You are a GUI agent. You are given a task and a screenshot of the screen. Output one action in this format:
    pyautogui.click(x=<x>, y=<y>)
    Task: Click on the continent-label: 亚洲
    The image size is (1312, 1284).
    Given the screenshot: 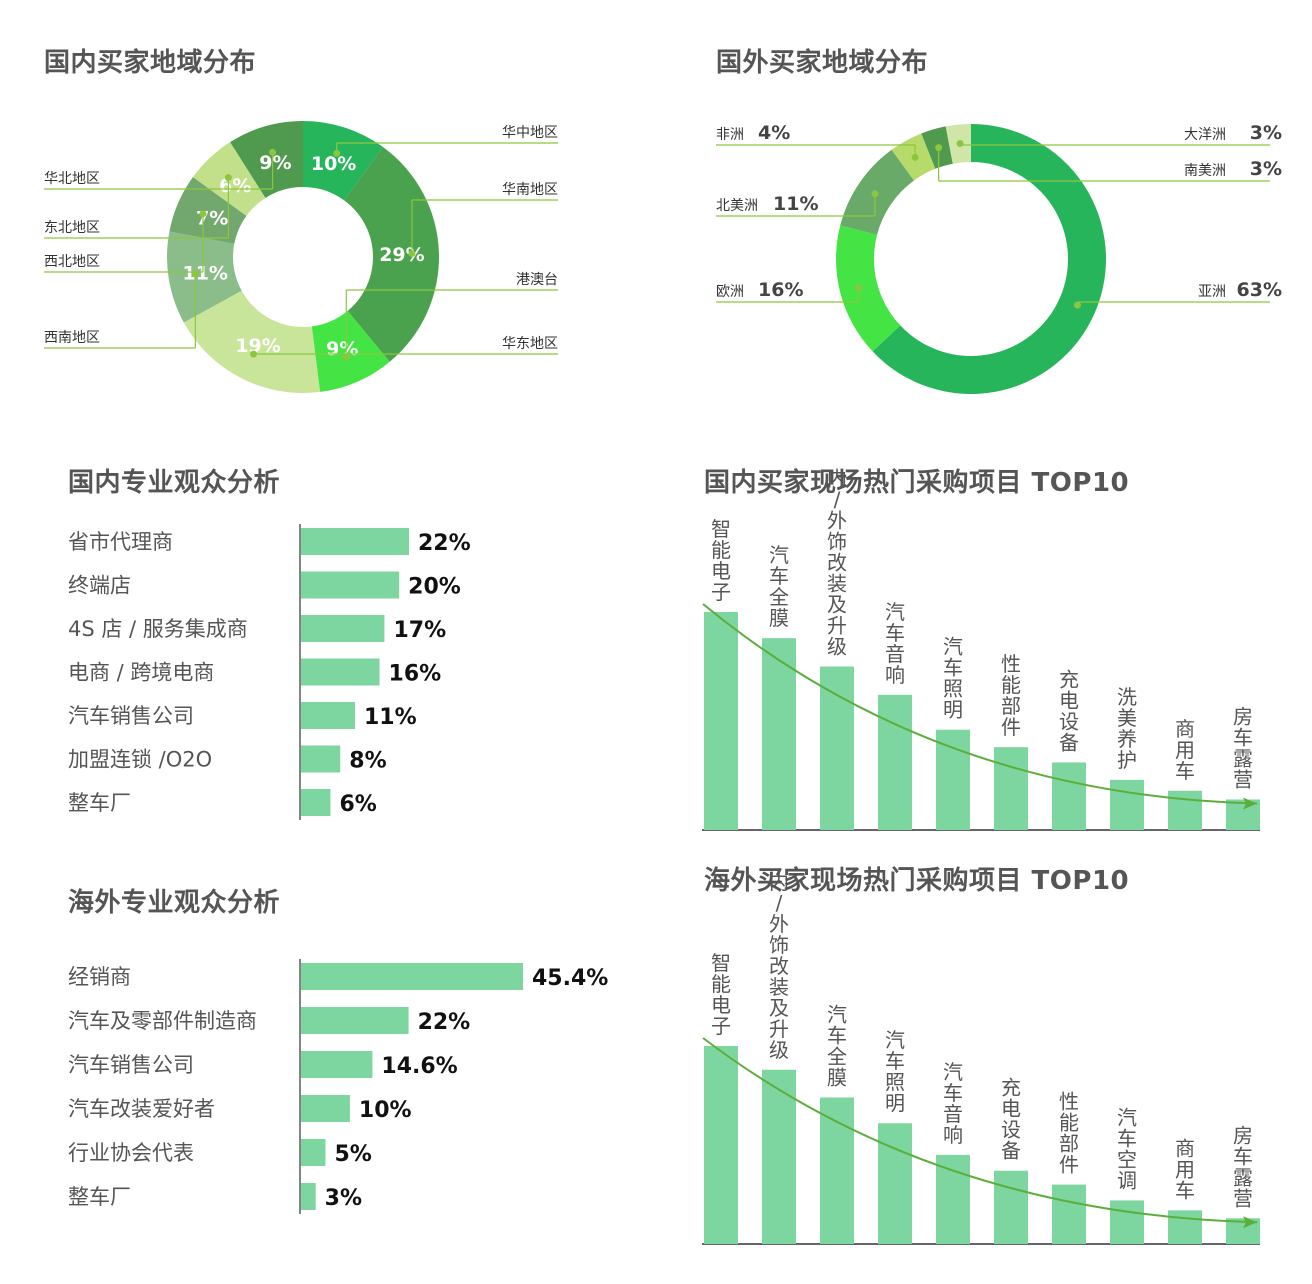 What is the action you would take?
    pyautogui.click(x=1212, y=292)
    